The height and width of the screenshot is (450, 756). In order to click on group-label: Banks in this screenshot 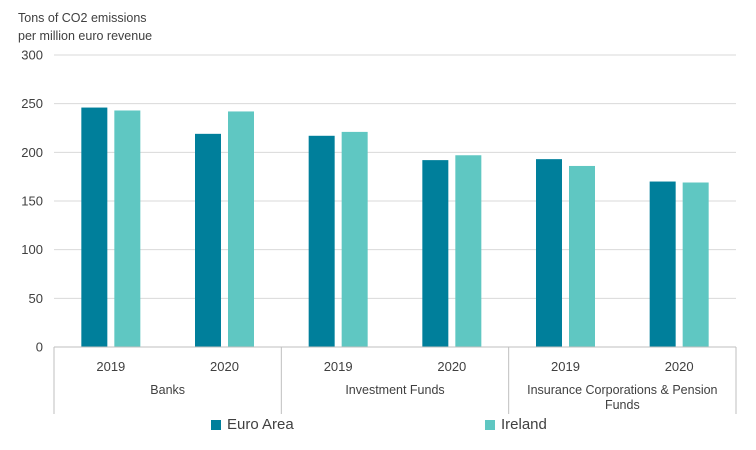, I will do `click(167, 390)`.